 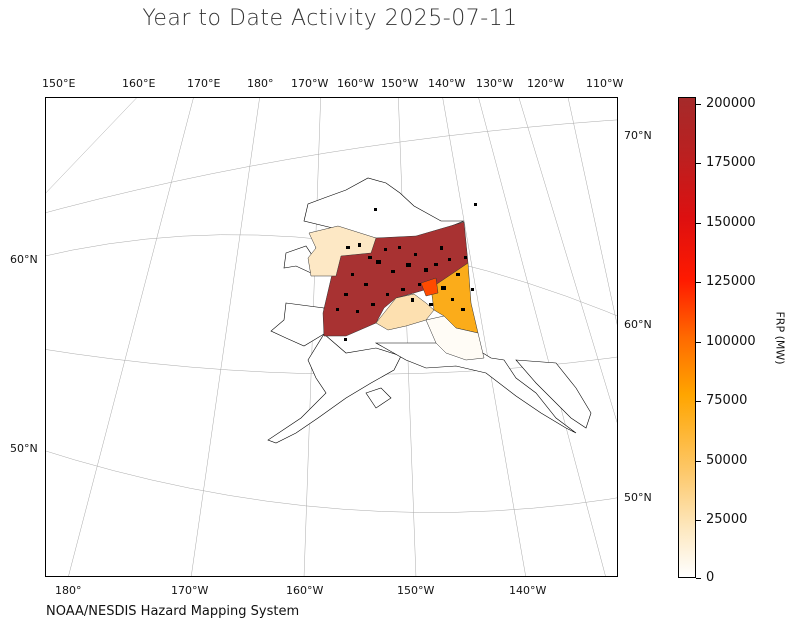 What do you see at coordinates (204, 83) in the screenshot?
I see `top-lon-label: 170°E` at bounding box center [204, 83].